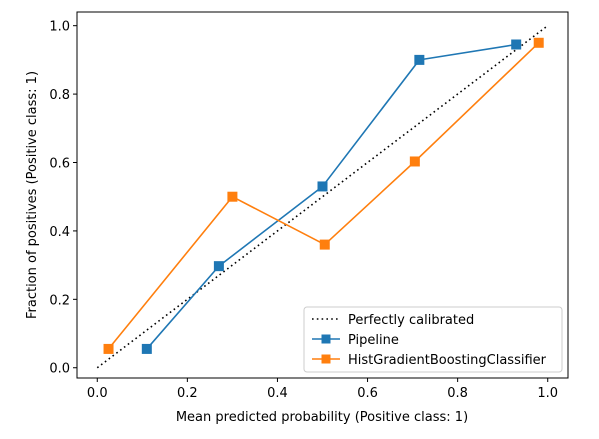 The image size is (599, 439). I want to click on y-tick-label: 0.0, so click(59, 369).